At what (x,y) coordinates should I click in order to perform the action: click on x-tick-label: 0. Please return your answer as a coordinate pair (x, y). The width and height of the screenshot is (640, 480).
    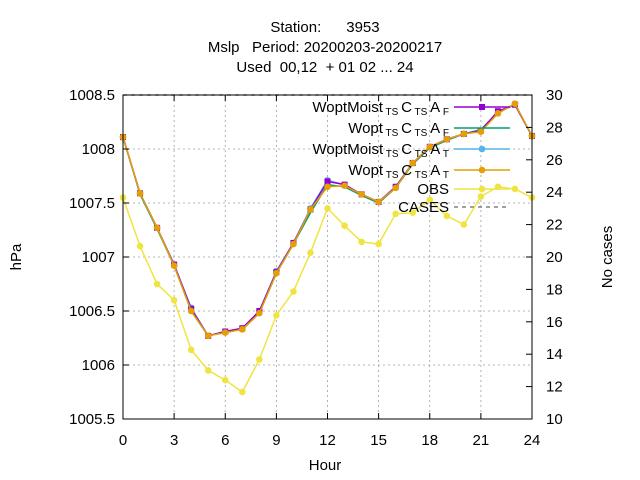
    Looking at the image, I should click on (123, 440).